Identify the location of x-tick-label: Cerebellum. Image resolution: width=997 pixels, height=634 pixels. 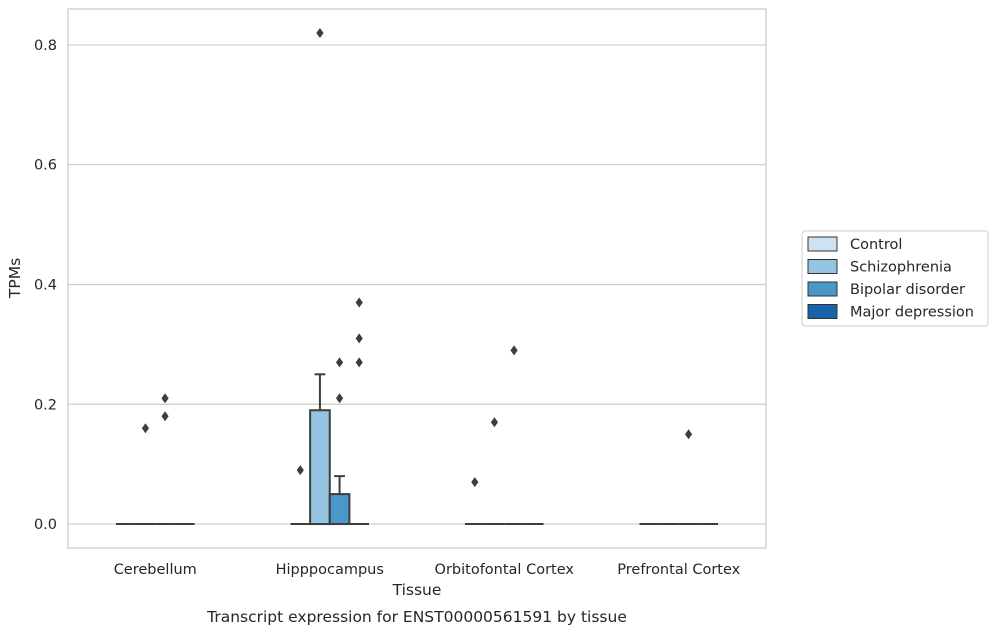
(155, 570).